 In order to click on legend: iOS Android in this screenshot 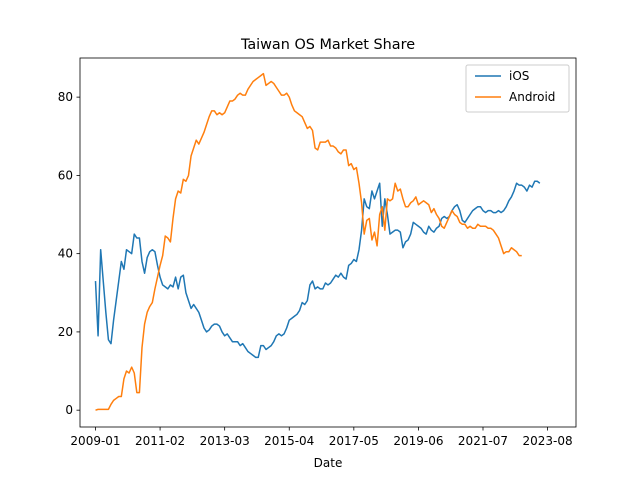, I will do `click(517, 88)`.